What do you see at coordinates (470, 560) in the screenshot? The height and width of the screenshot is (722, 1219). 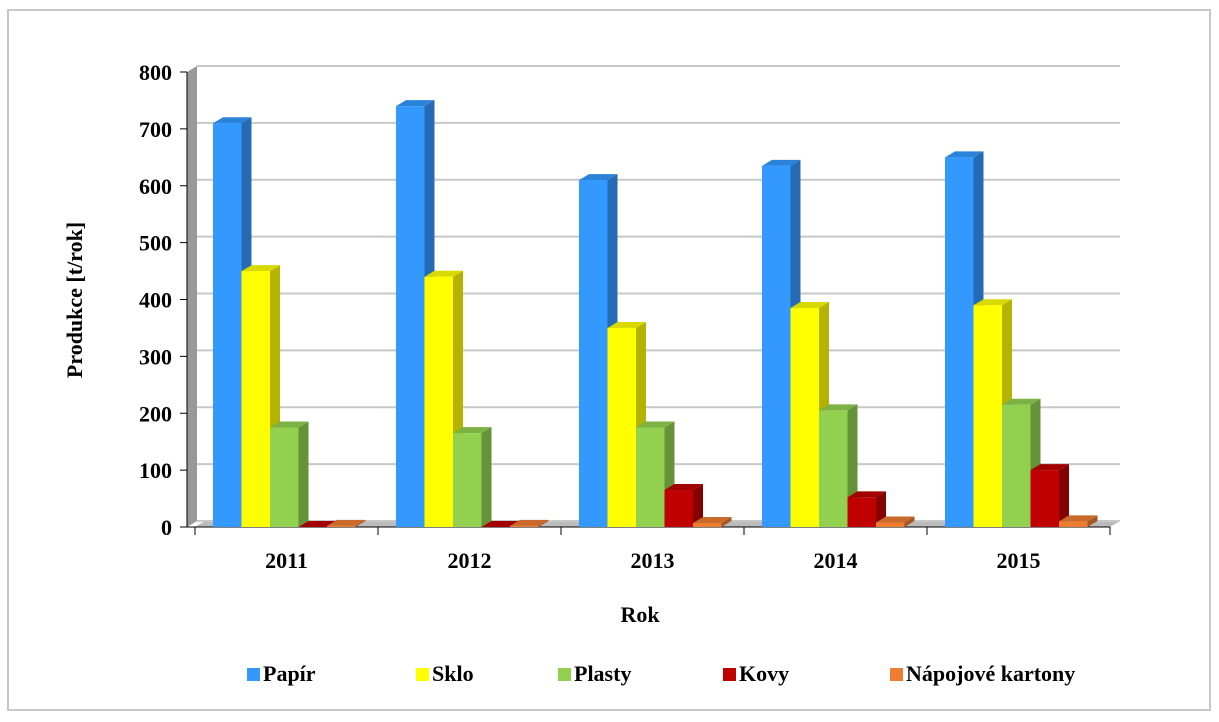 I see `x-tick-label: 2012` at bounding box center [470, 560].